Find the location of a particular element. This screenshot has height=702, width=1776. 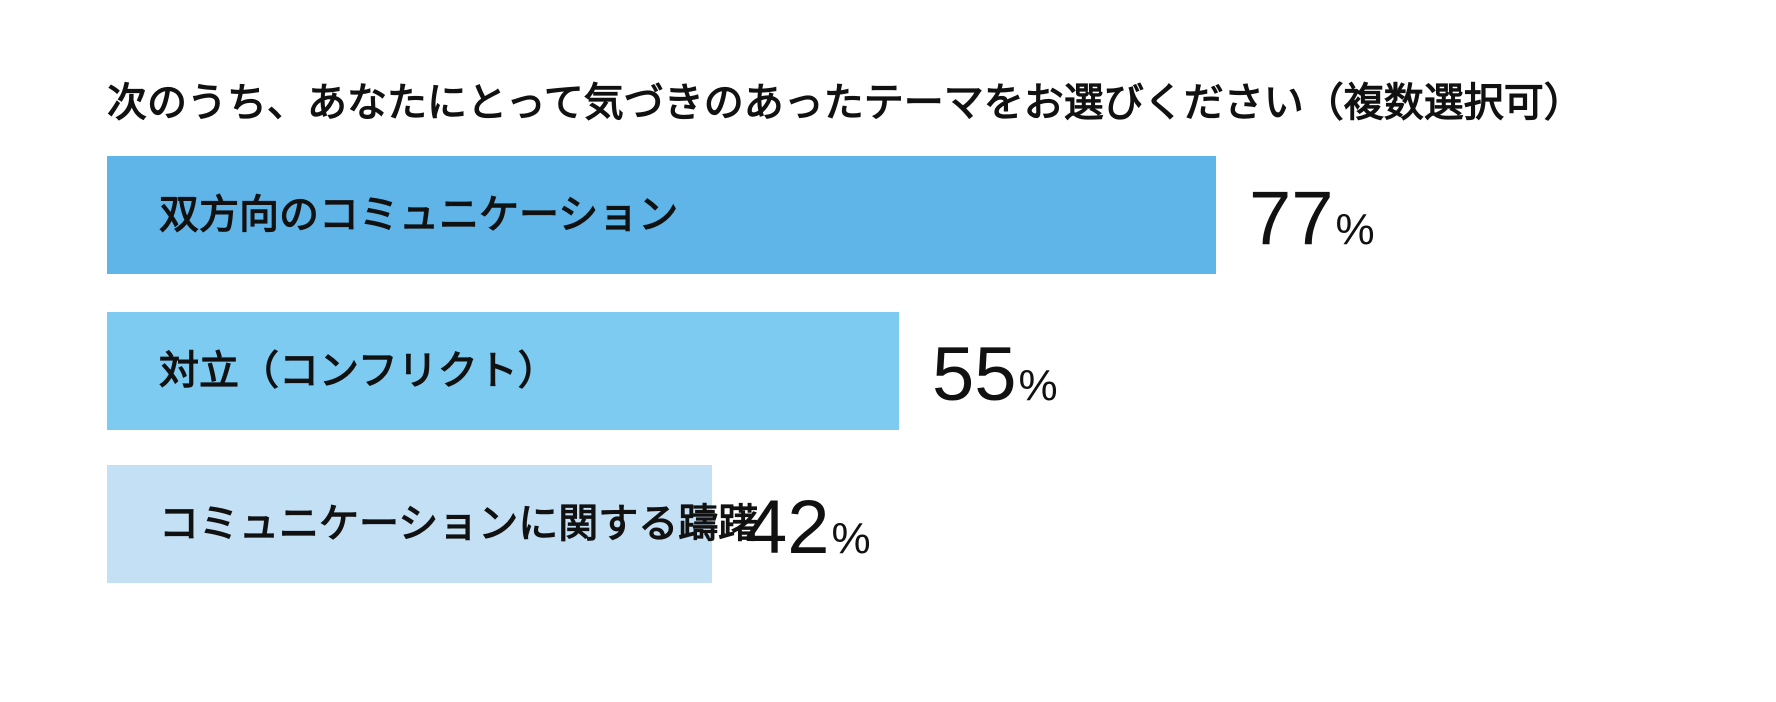

chart-title: 次のうち、あなたにとって気づきのあったテーマをお選びください（複数選択可） is located at coordinates (845, 103).